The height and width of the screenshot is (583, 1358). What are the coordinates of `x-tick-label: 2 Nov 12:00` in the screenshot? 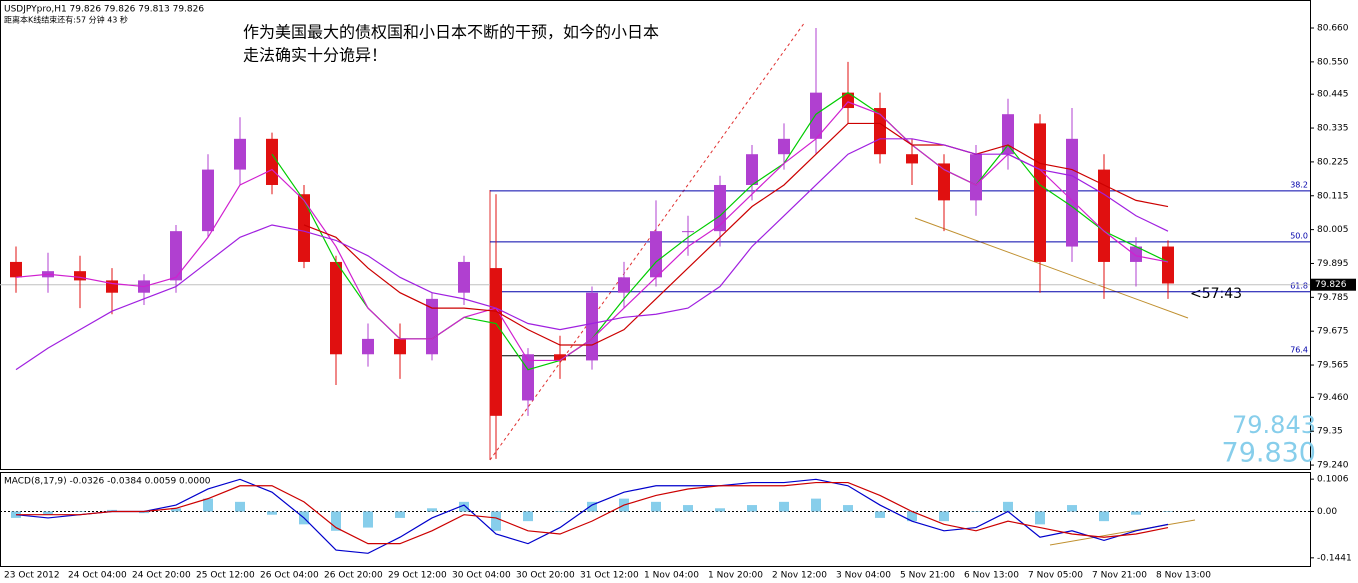 It's located at (799, 576).